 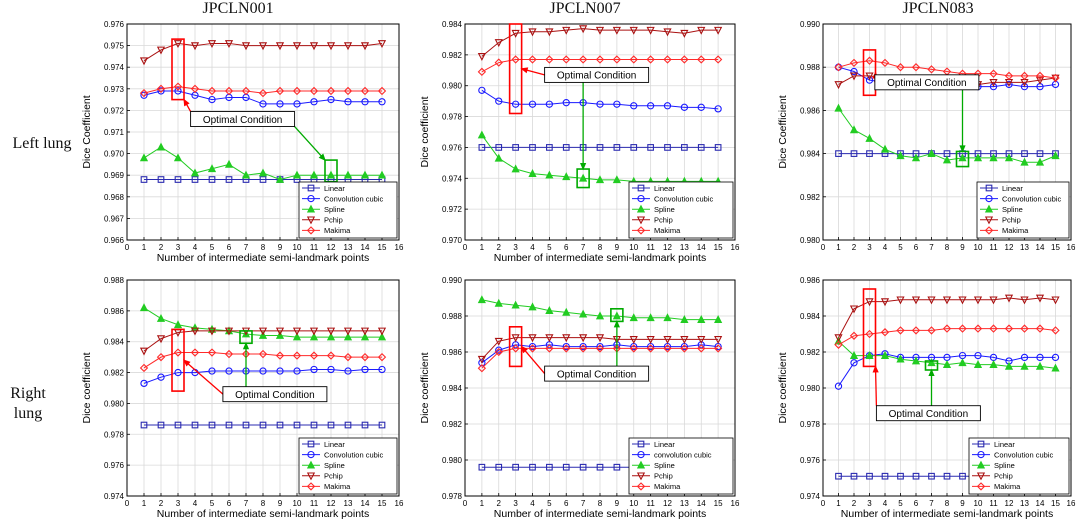 I want to click on x-tick-label: 1, so click(x=482, y=503).